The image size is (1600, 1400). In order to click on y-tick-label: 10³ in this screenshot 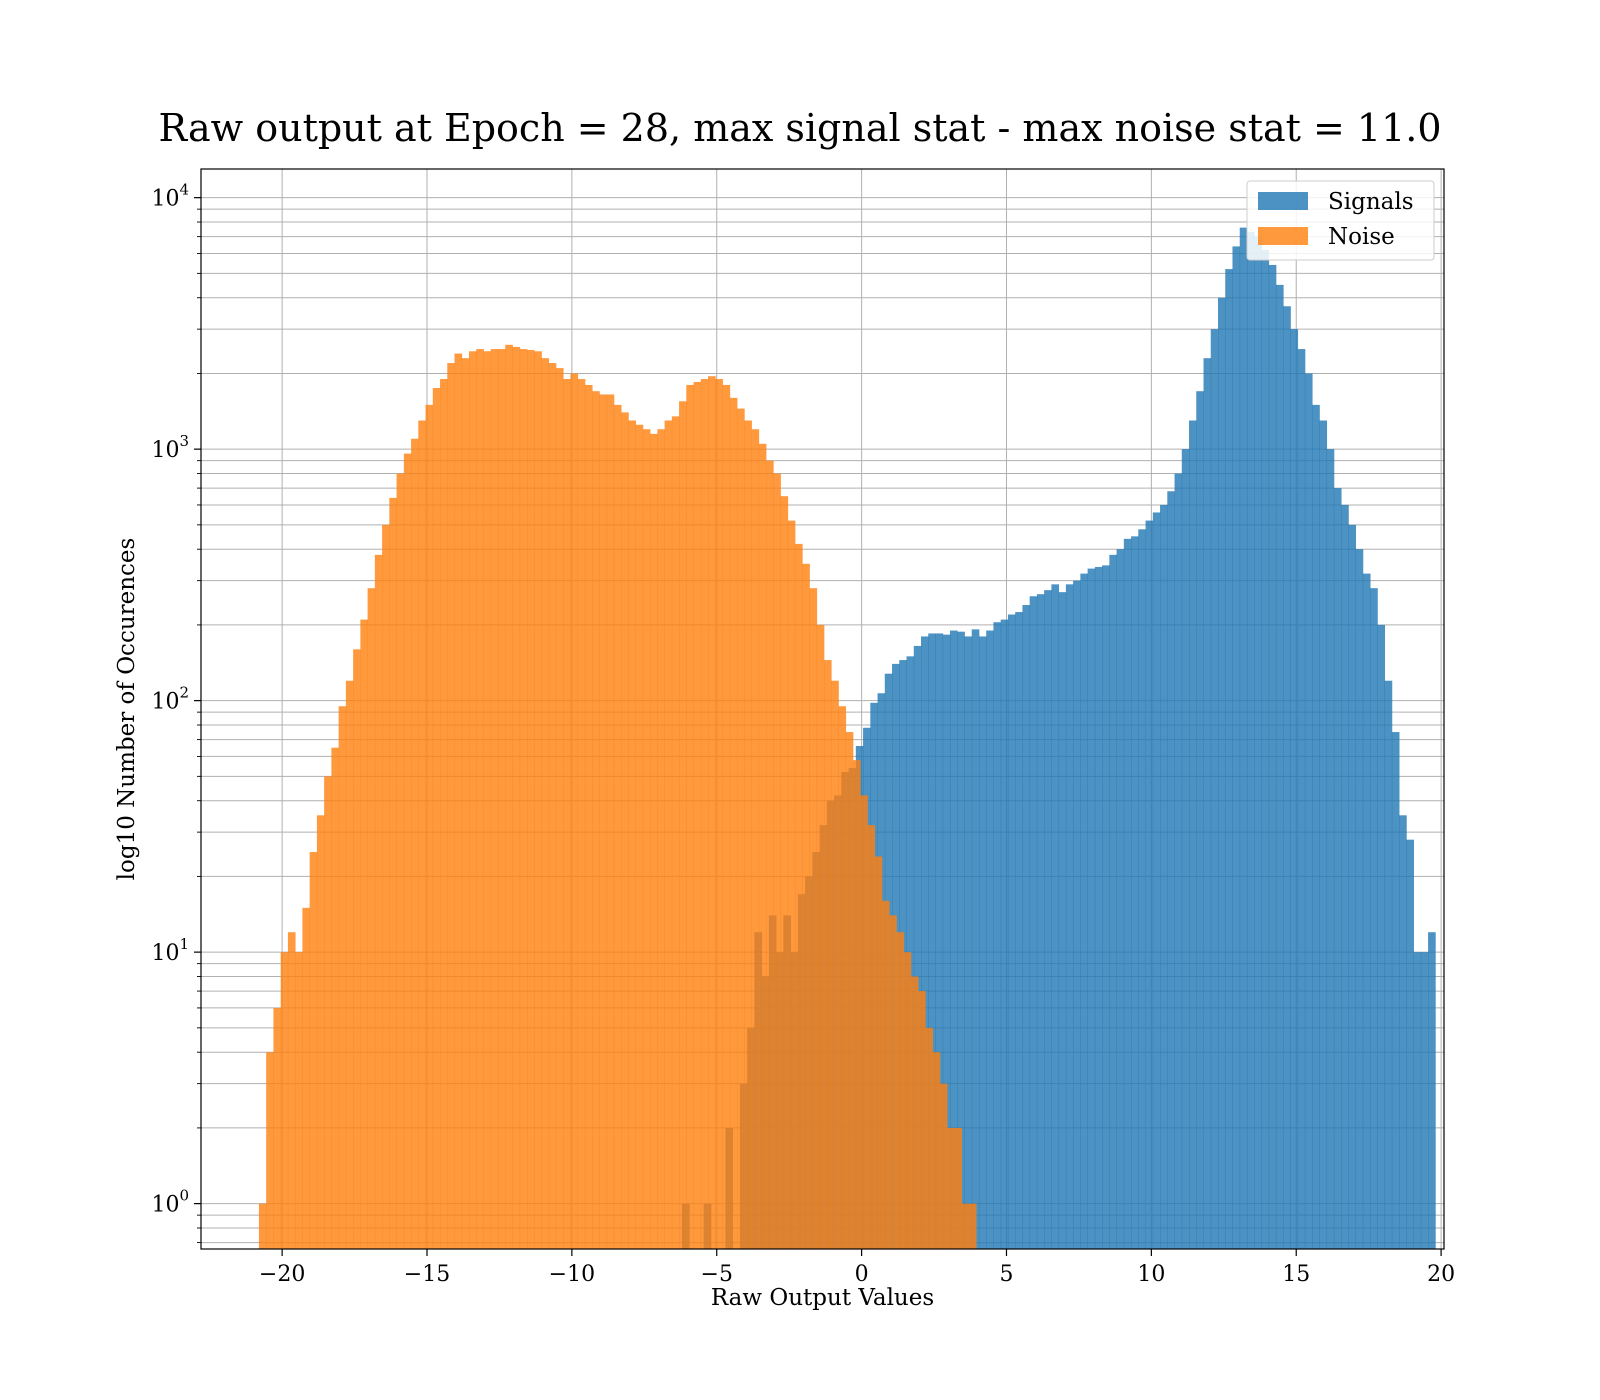, I will do `click(170, 447)`.